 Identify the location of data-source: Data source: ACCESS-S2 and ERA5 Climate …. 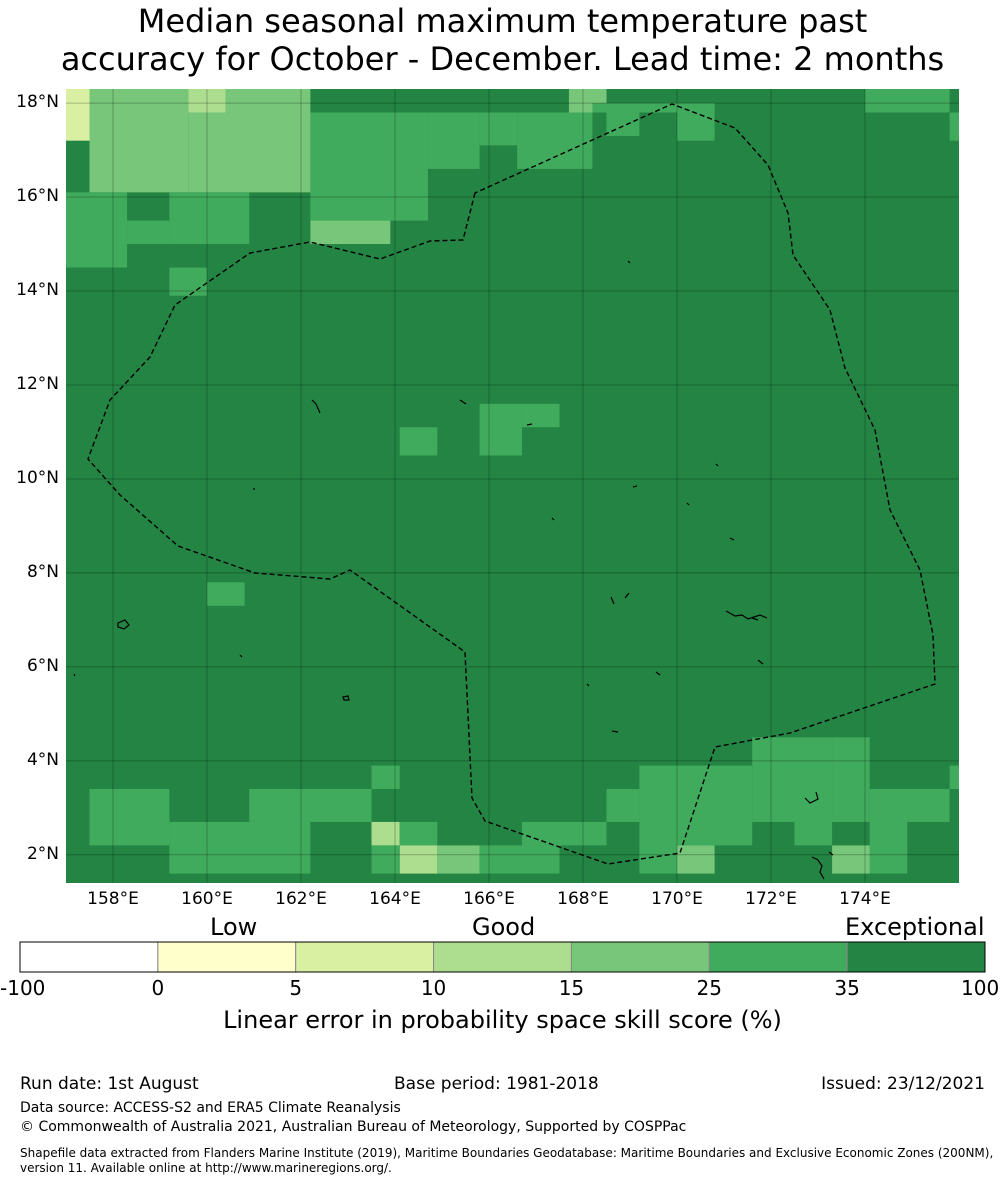
(210, 1108).